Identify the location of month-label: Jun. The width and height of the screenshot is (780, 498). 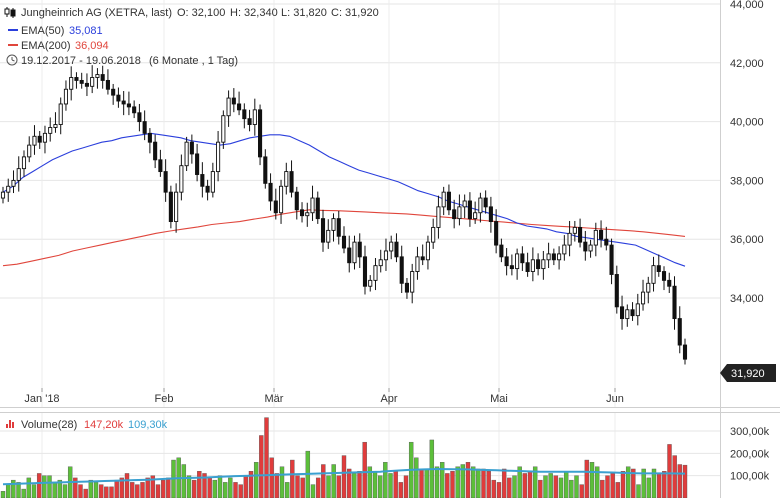
(615, 399).